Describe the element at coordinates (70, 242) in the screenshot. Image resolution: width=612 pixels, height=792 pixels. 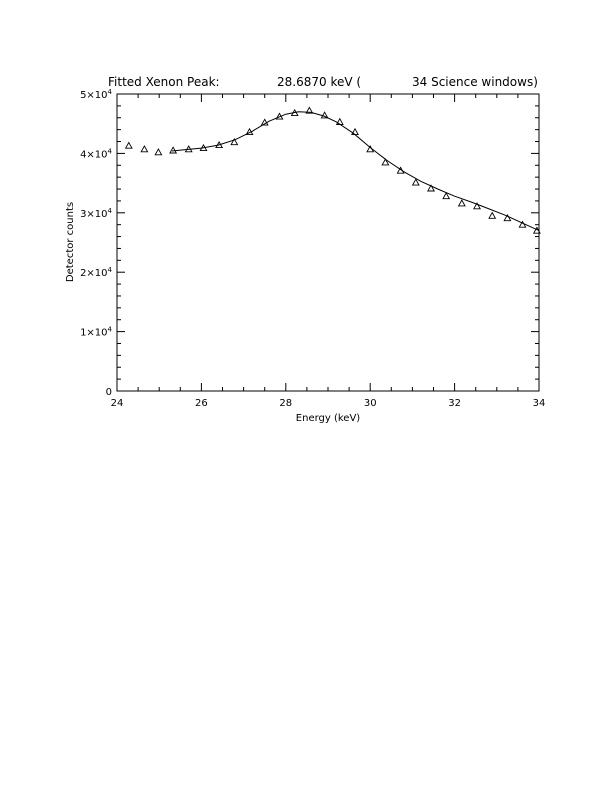
I see `y-axis-label: Detector counts` at that location.